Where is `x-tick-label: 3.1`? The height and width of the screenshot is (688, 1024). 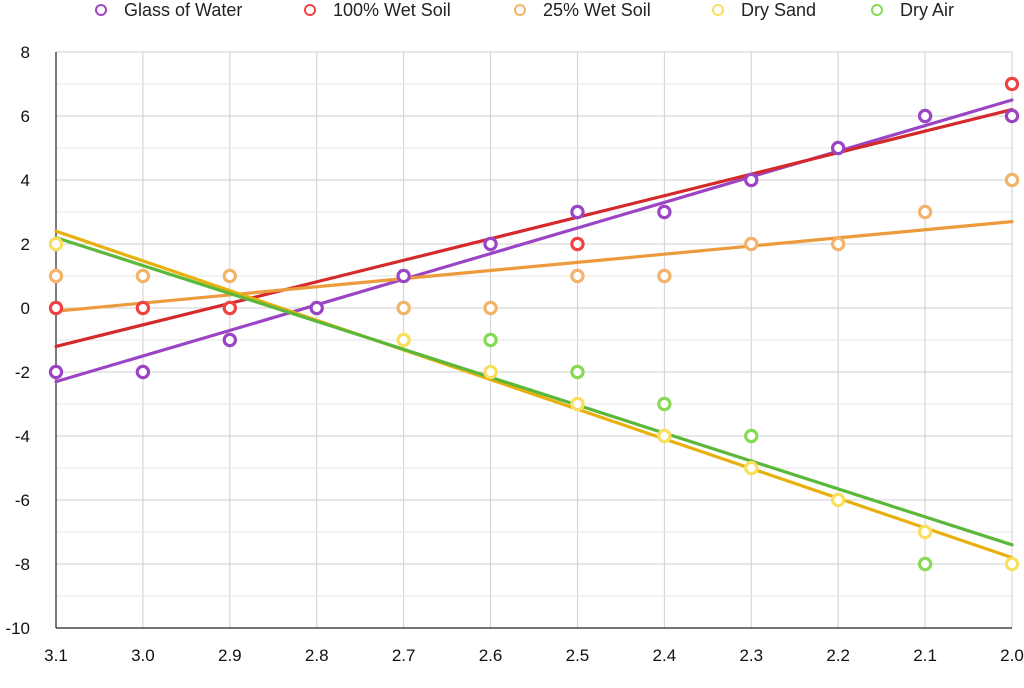 x-tick-label: 3.1 is located at coordinates (56, 655).